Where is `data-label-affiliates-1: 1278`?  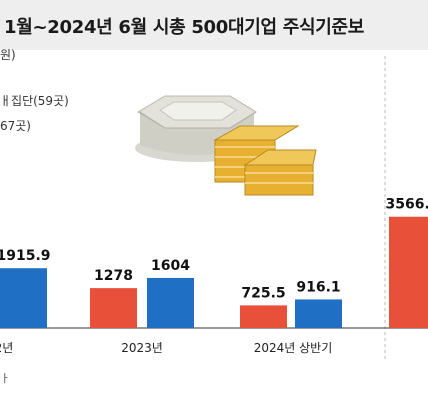
data-label-affiliates-1: 1278 is located at coordinates (113, 276).